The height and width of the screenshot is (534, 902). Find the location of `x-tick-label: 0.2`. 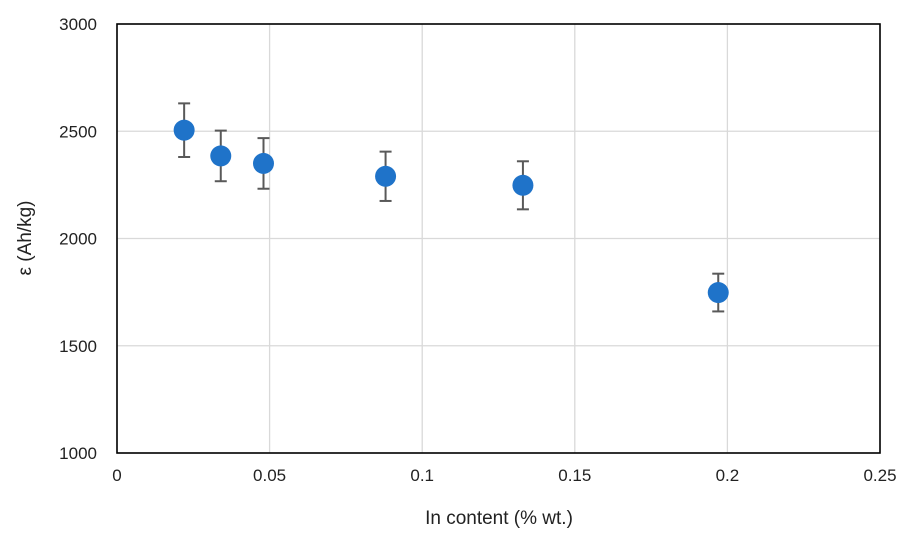

x-tick-label: 0.2 is located at coordinates (728, 475).